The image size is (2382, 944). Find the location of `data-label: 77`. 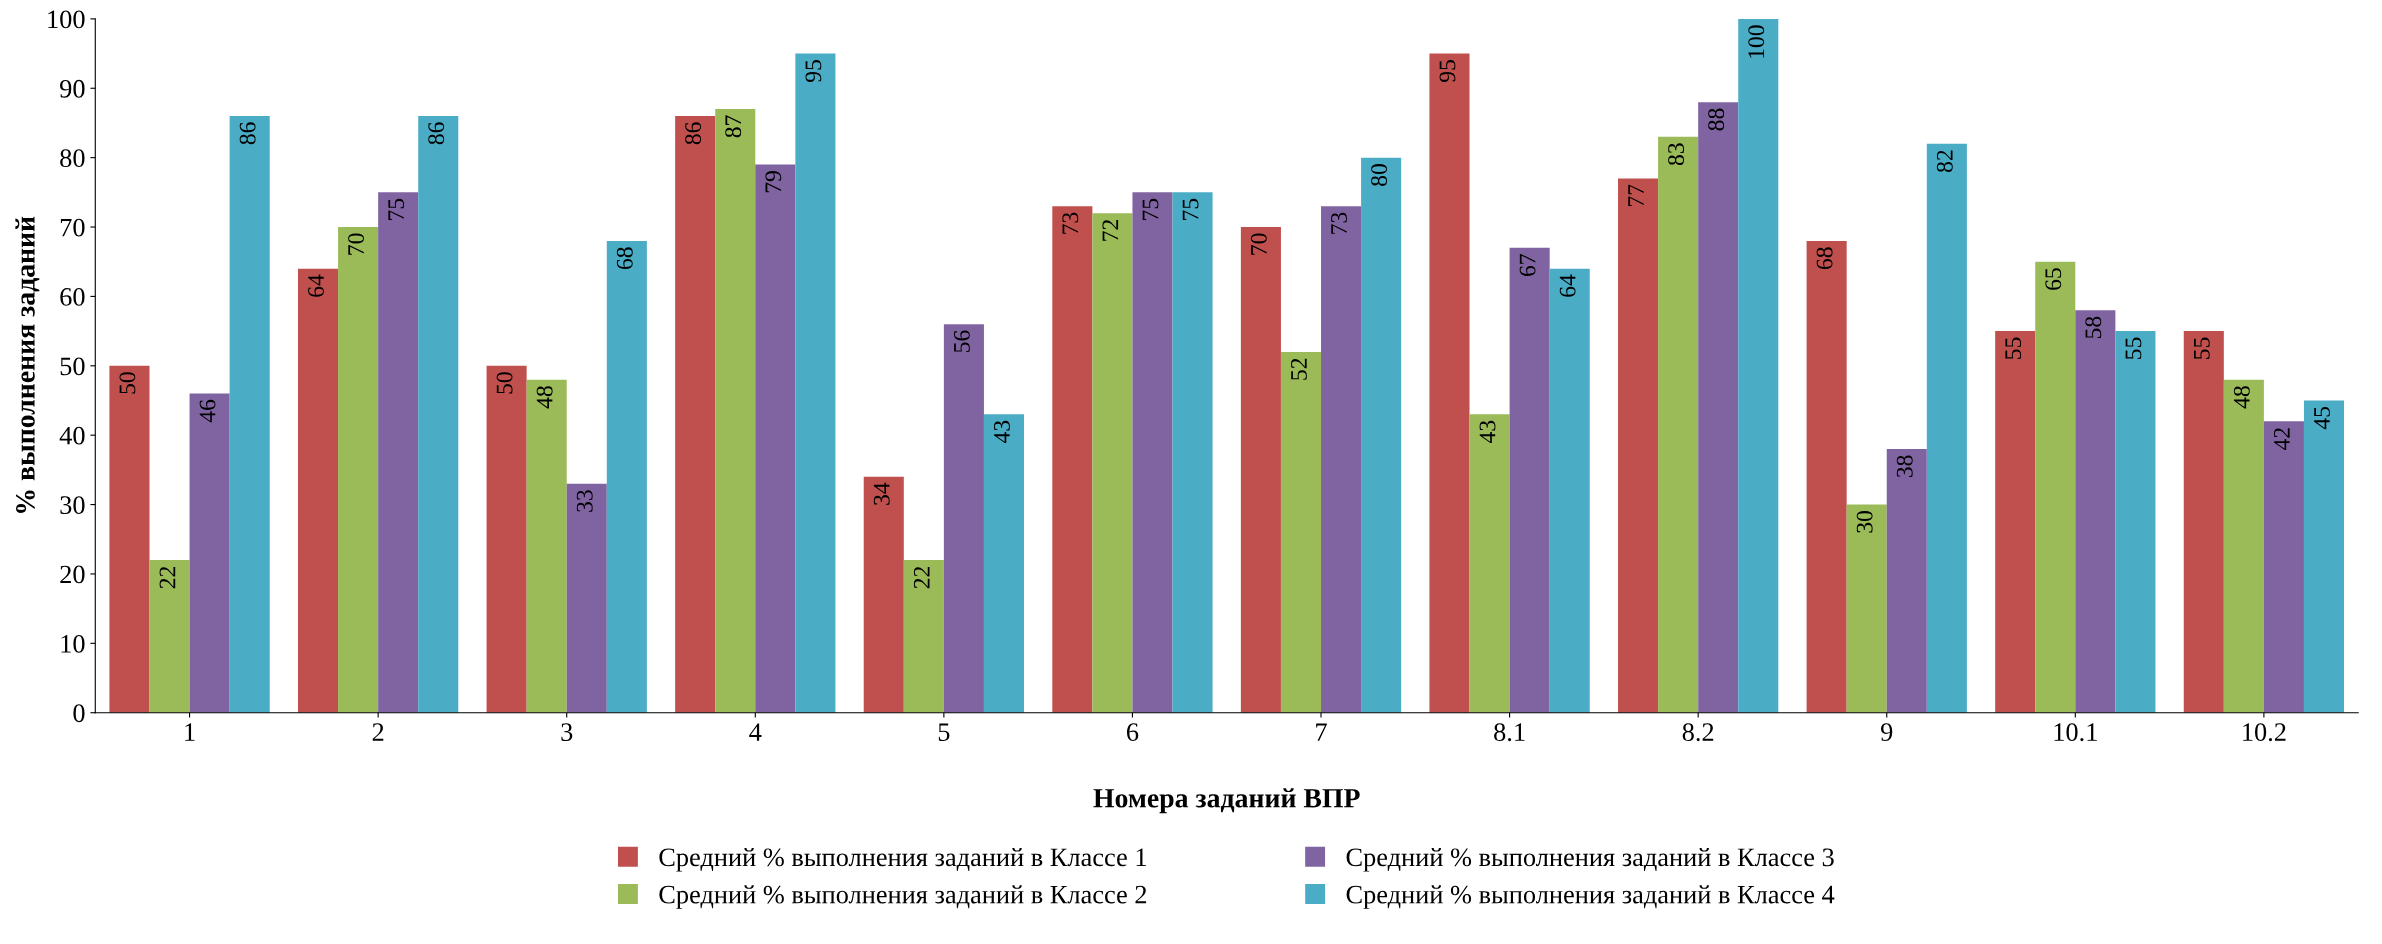

data-label: 77 is located at coordinates (1636, 195).